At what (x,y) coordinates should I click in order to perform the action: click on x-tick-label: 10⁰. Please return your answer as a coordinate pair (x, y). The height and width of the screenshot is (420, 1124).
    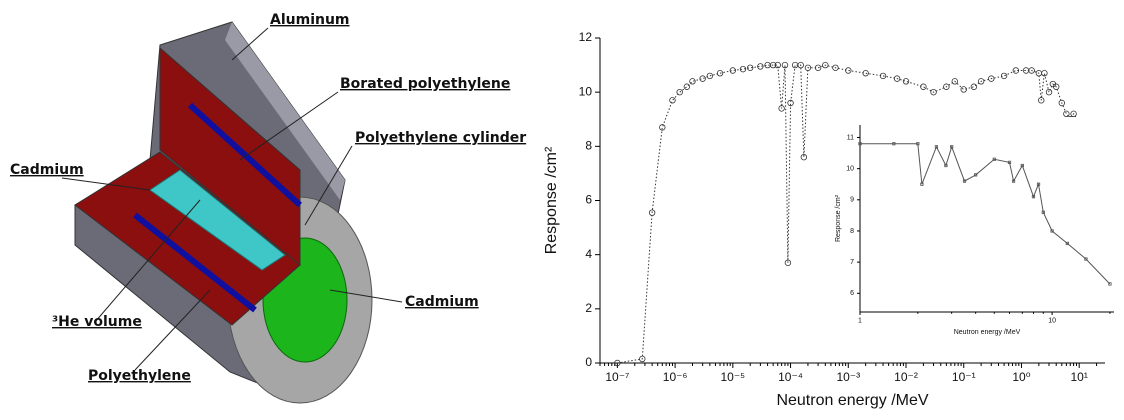
    Looking at the image, I should click on (1021, 377).